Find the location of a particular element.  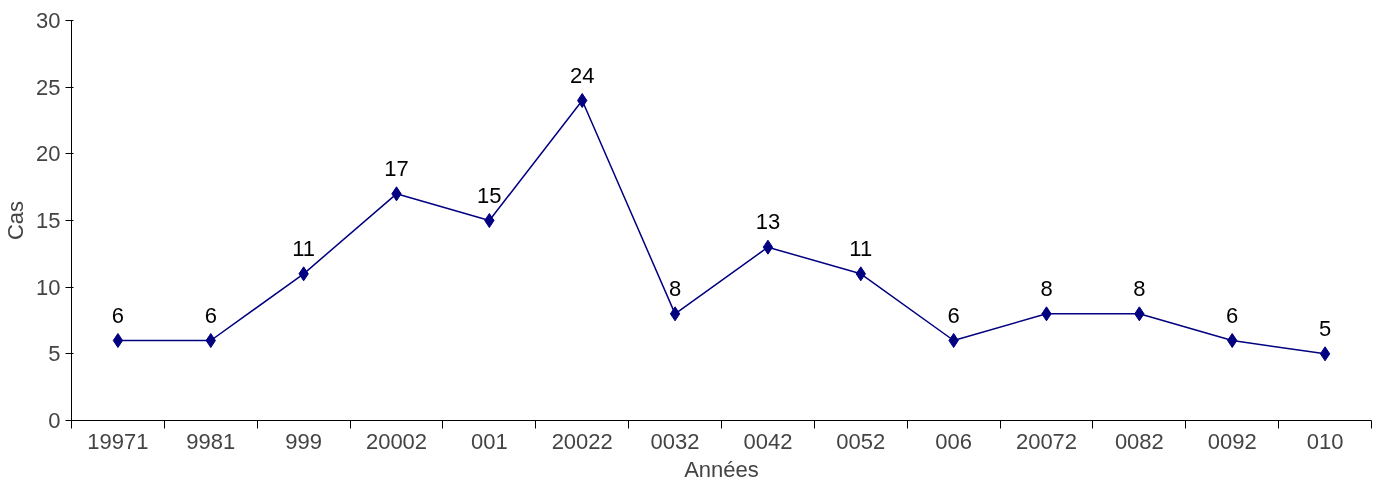

y-axis-title: Cas is located at coordinates (16, 220).